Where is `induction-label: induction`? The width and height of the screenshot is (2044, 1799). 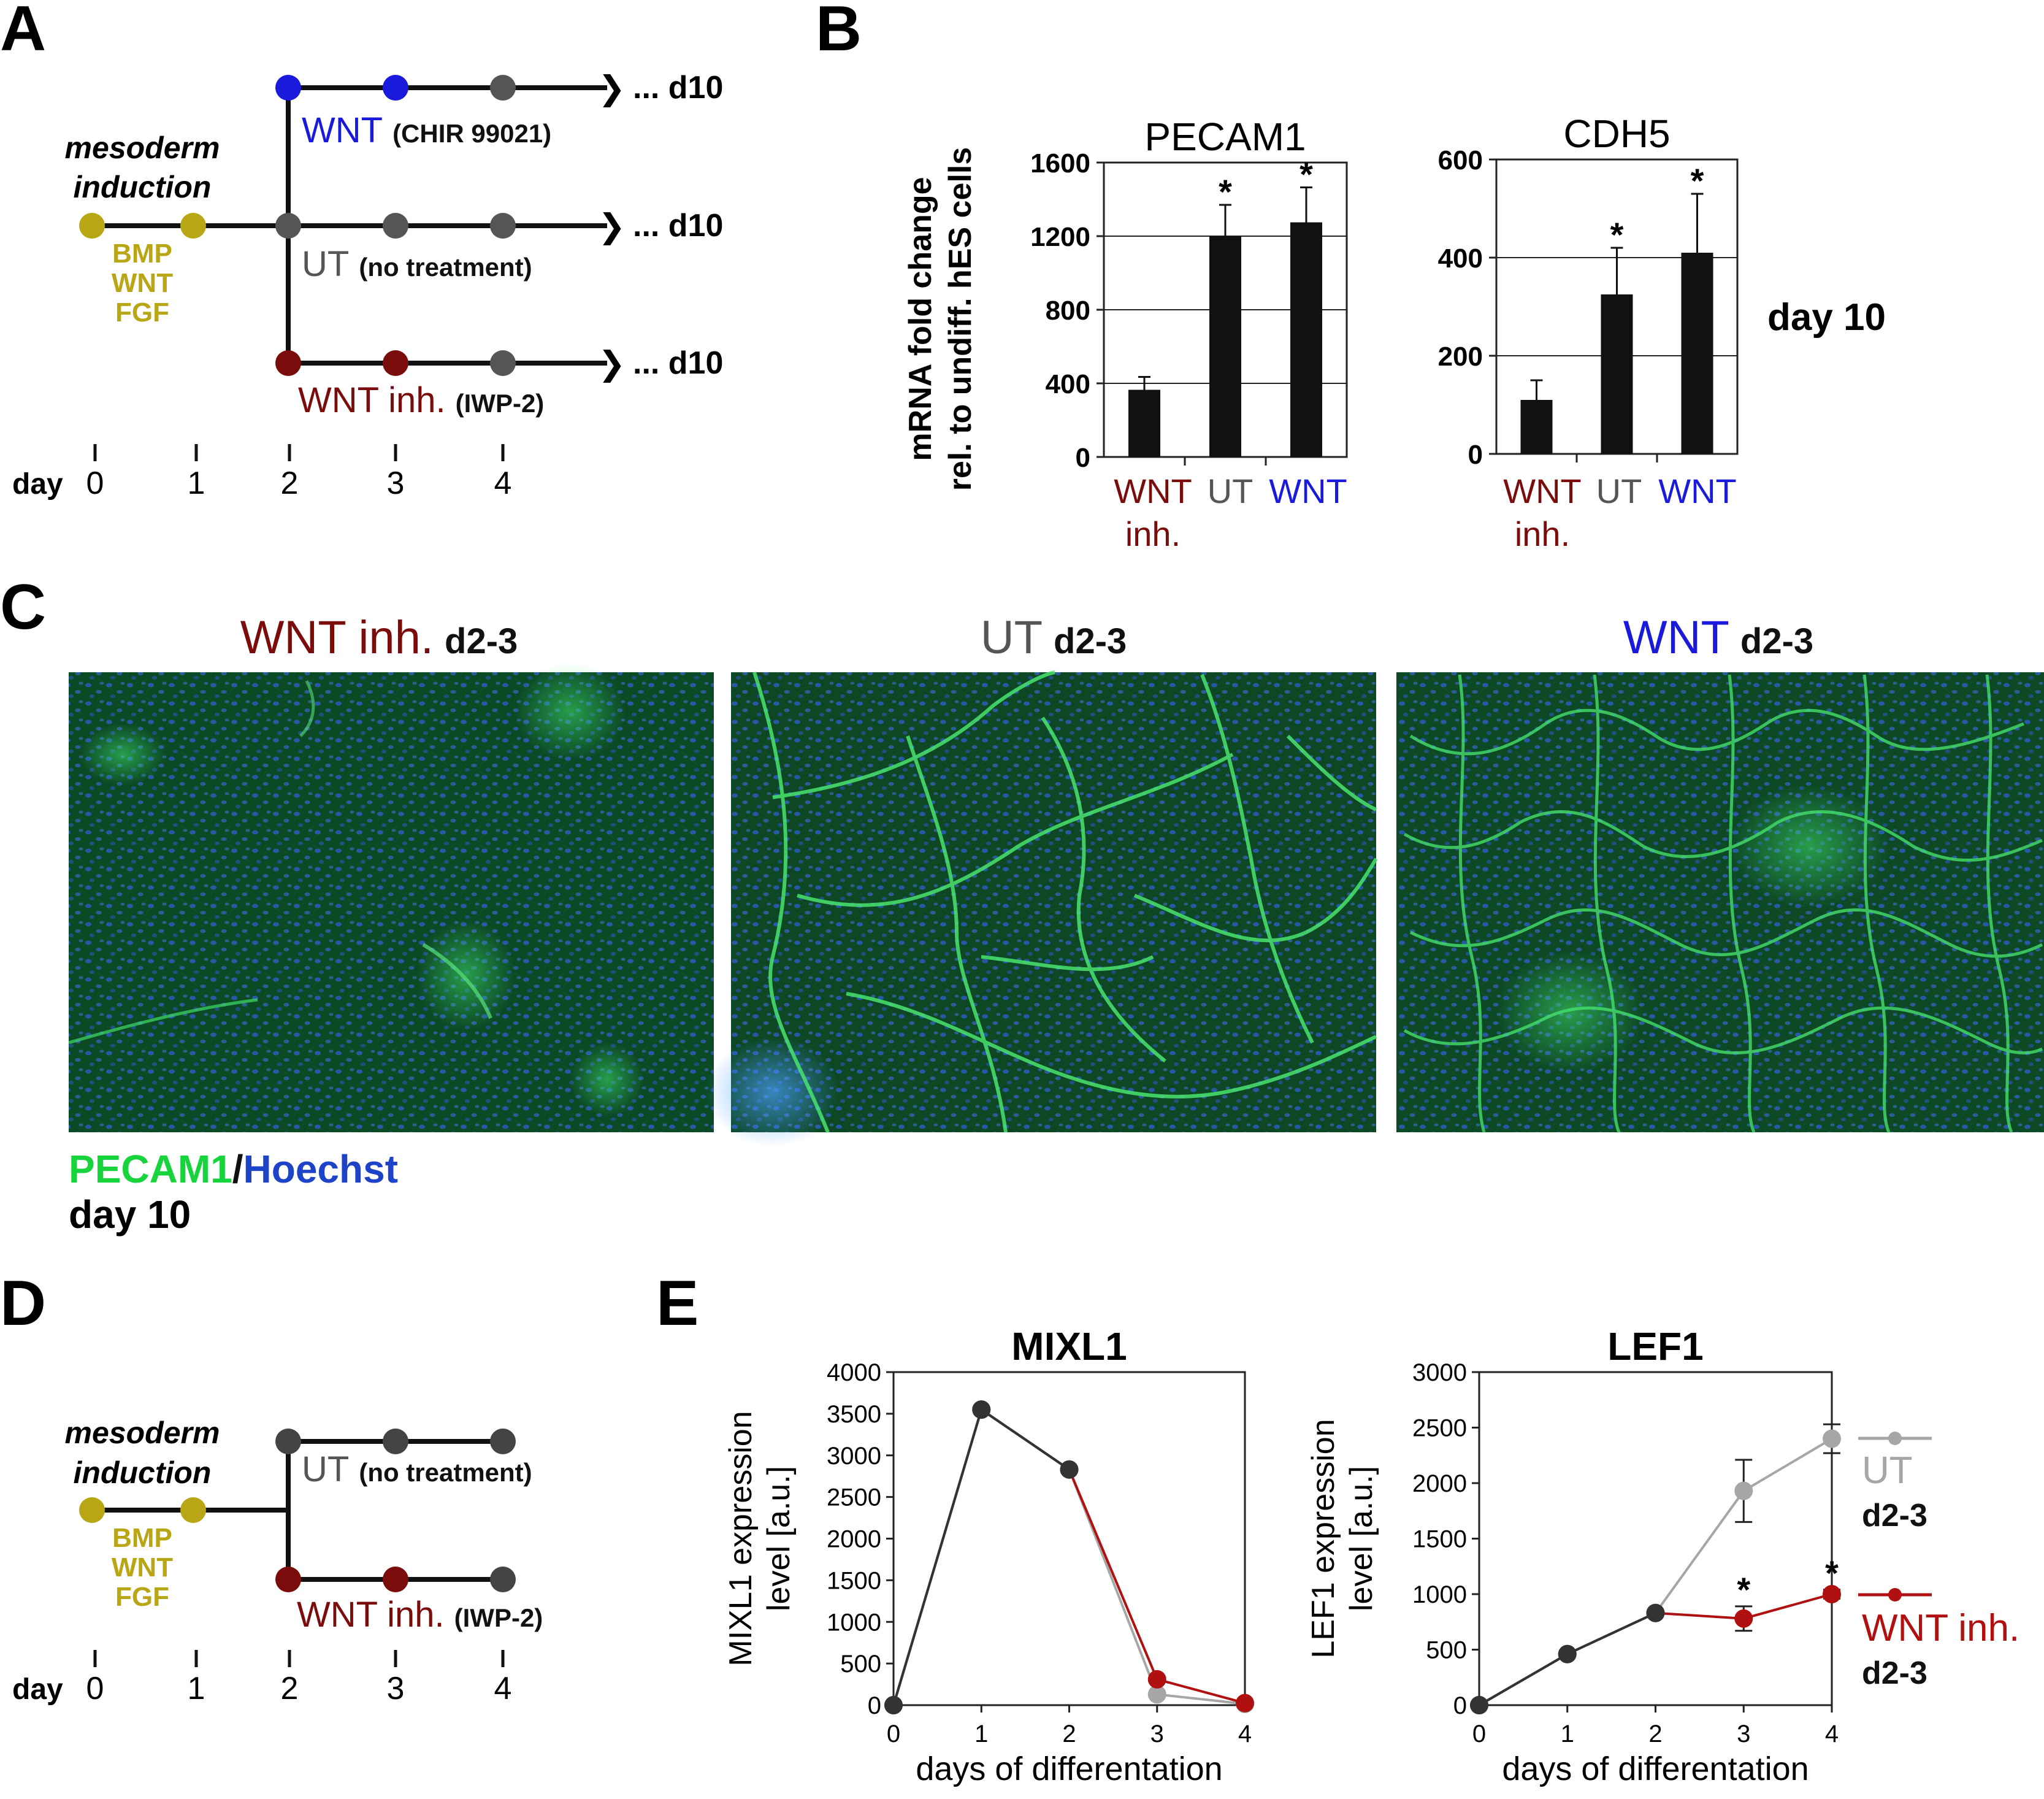
induction-label: induction is located at coordinates (143, 187).